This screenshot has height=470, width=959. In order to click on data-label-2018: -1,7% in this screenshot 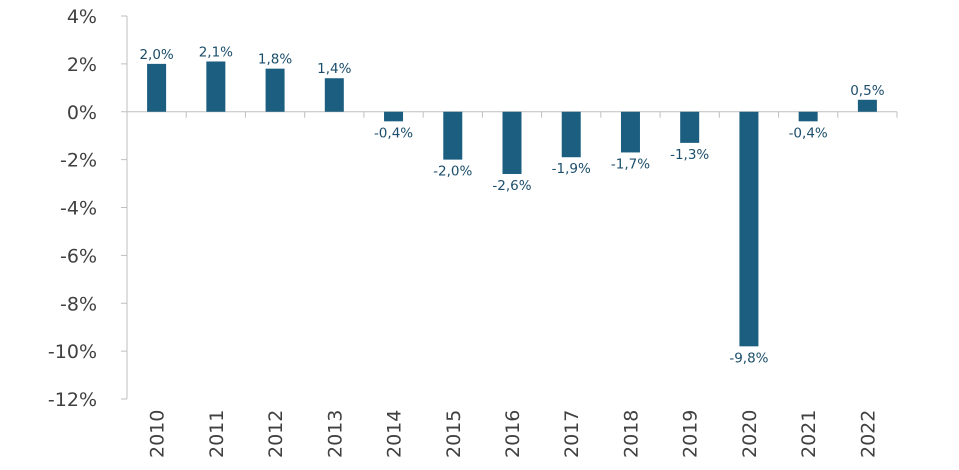, I will do `click(630, 164)`.